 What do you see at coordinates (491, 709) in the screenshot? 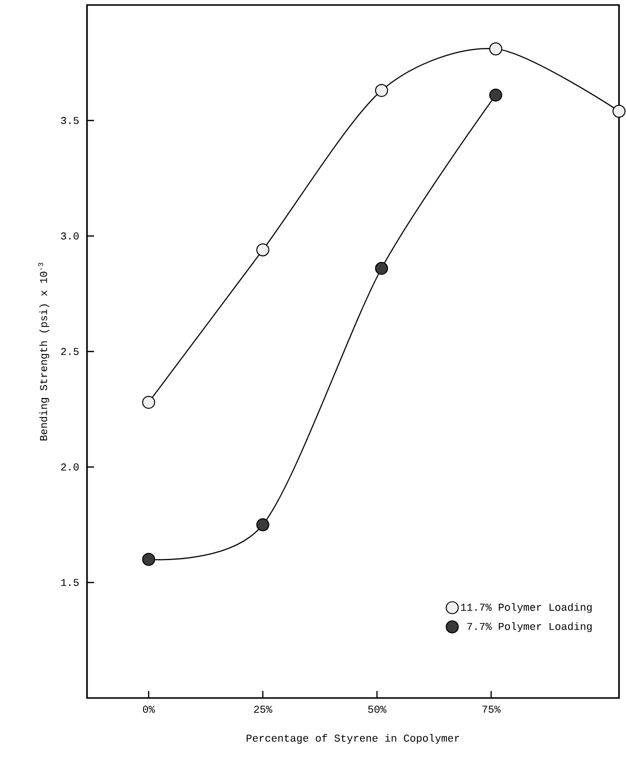
I see `x-tick-label: 75%` at bounding box center [491, 709].